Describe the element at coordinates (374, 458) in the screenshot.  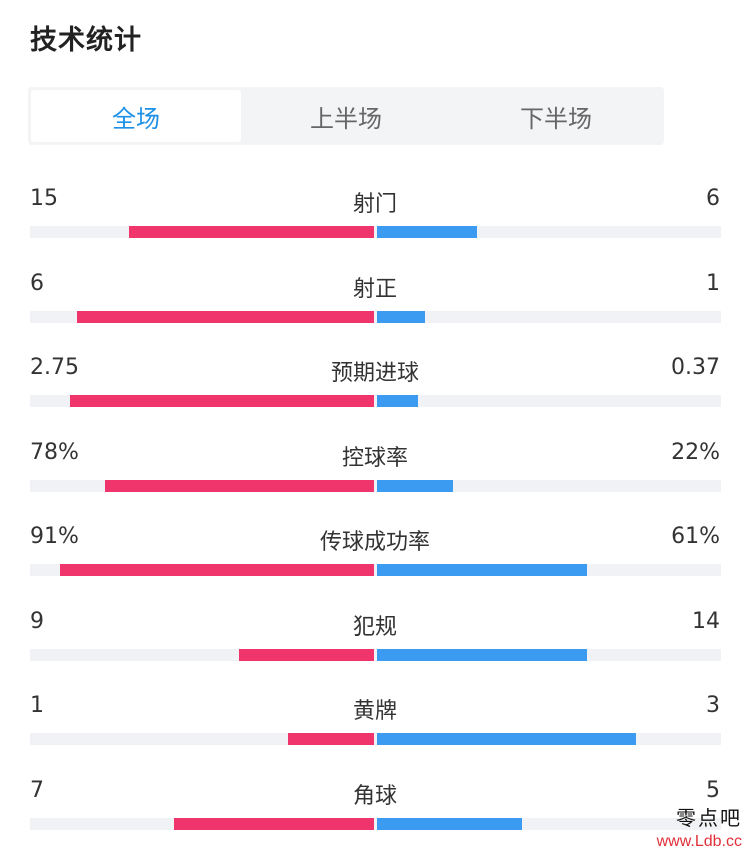
I see `stat-label: 控球率` at that location.